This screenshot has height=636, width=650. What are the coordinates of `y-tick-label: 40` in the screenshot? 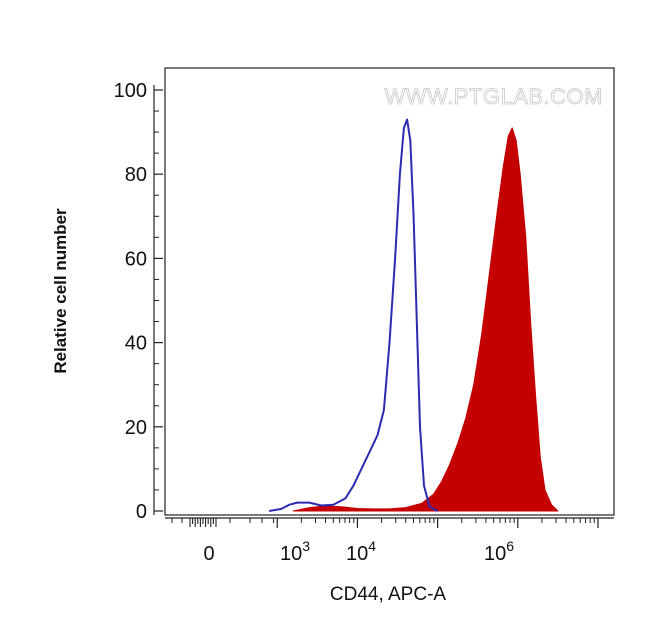 It's located at (136, 344).